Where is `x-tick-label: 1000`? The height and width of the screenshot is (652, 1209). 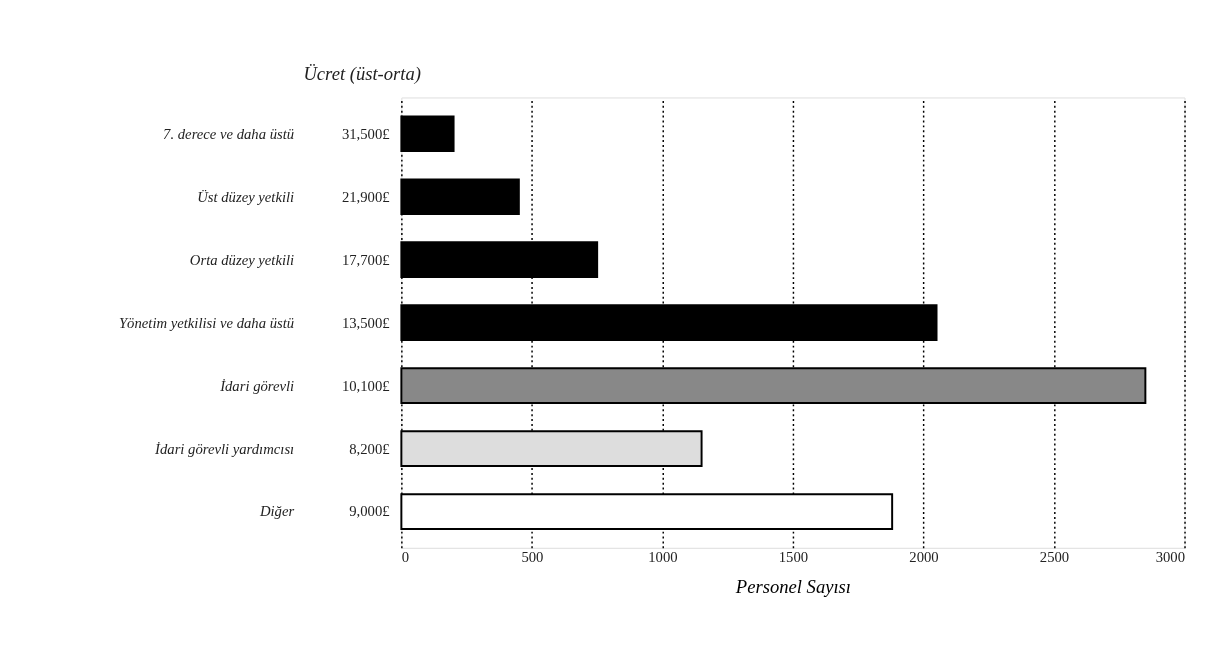 x-tick-label: 1000 is located at coordinates (663, 557).